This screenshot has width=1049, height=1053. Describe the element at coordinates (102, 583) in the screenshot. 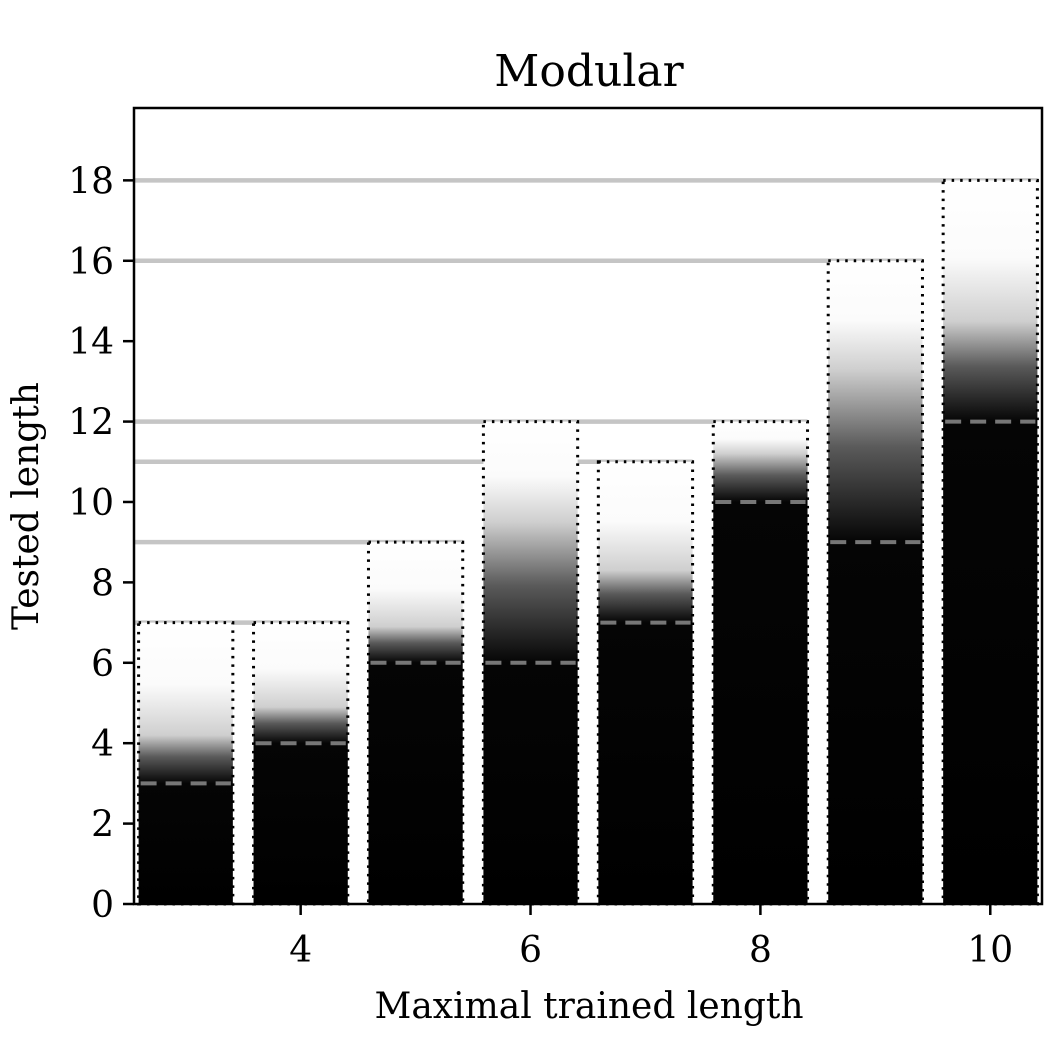

I see `y-tick-label: 8` at that location.